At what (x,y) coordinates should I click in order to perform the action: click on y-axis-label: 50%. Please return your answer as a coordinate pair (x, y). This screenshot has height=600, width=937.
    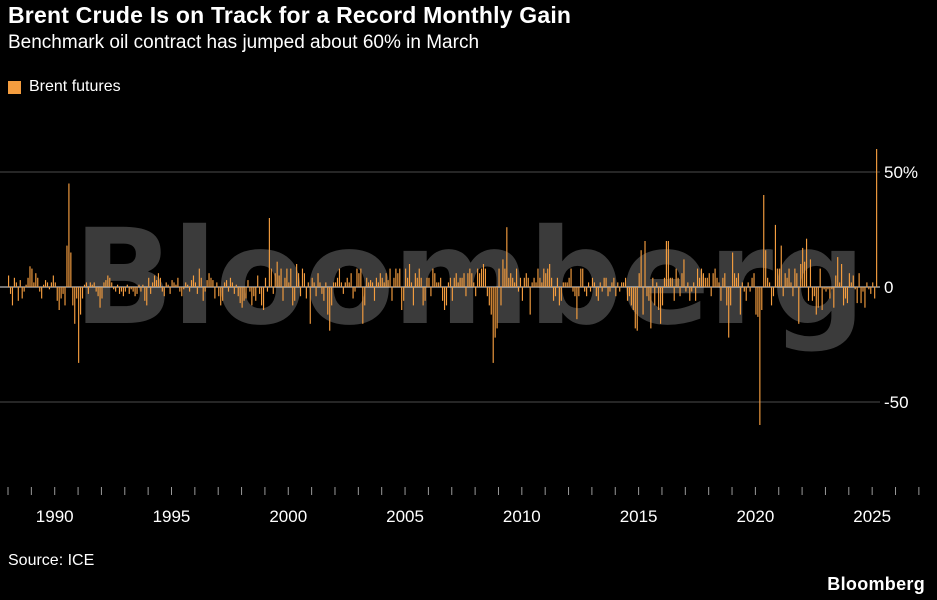
    Looking at the image, I should click on (901, 172).